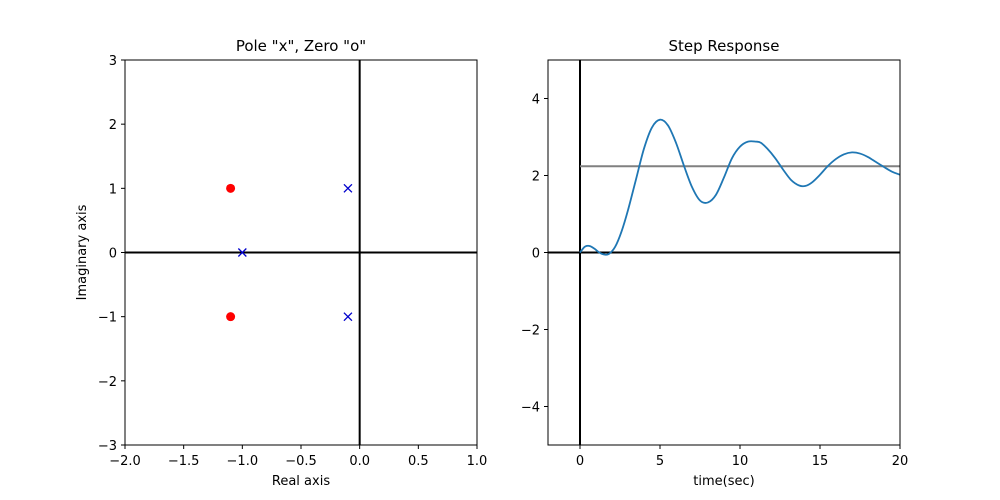 This screenshot has width=1000, height=500. I want to click on 0-y-tick-label: 0, so click(113, 254).